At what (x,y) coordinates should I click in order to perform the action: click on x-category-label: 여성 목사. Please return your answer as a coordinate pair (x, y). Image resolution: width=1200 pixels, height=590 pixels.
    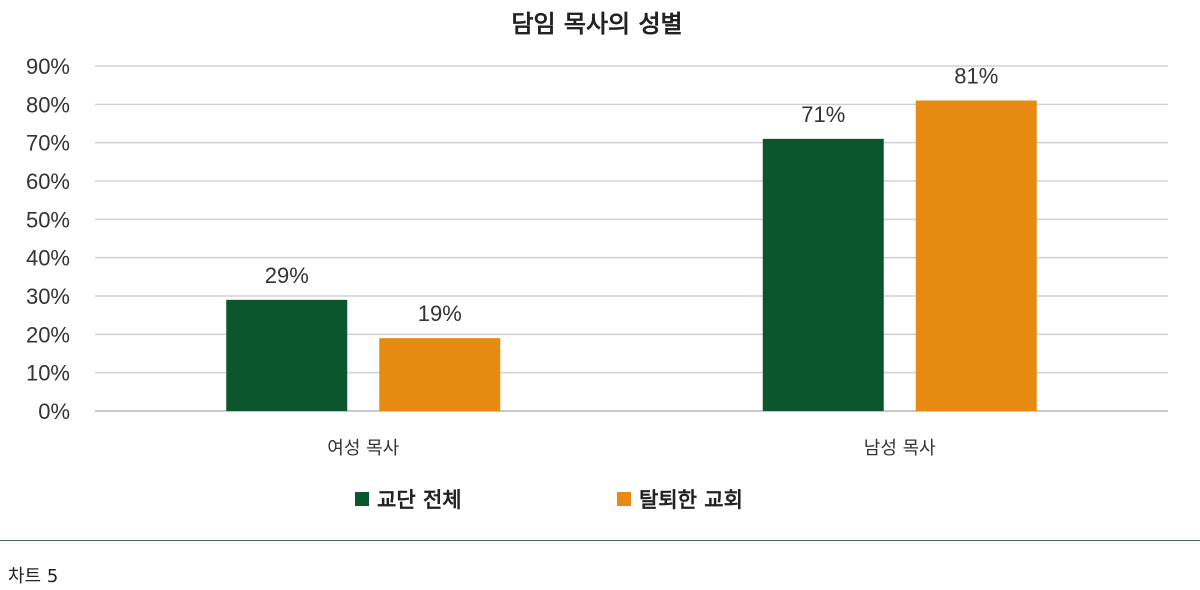
    Looking at the image, I should click on (363, 448).